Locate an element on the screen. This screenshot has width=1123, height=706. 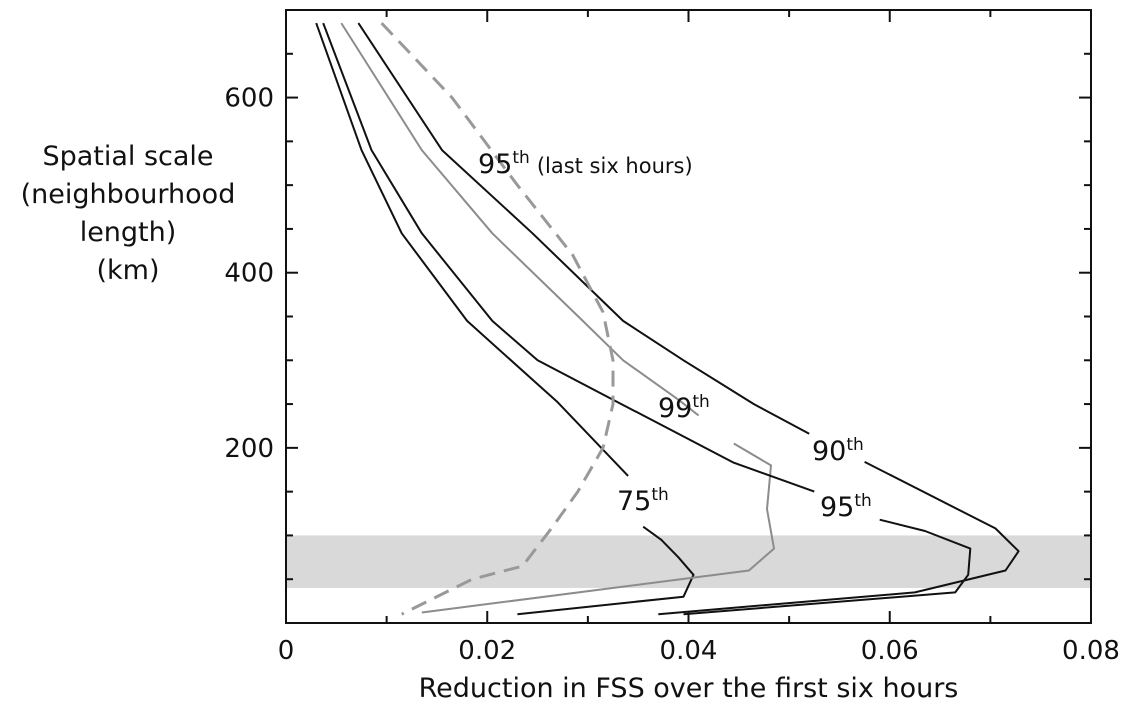
series-label: 75th is located at coordinates (643, 501).